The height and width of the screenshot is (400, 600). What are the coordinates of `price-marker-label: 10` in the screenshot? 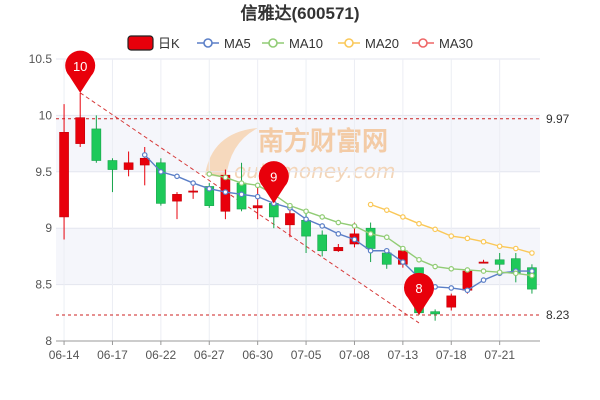 It's located at (80, 66).